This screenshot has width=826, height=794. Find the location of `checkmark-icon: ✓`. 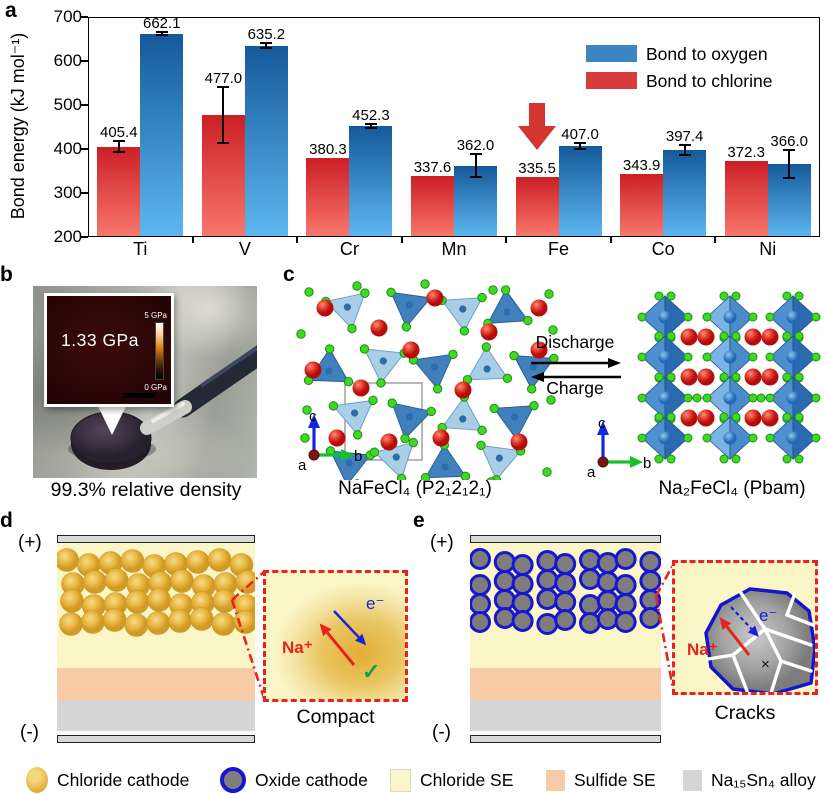

checkmark-icon: ✓ is located at coordinates (371, 671).